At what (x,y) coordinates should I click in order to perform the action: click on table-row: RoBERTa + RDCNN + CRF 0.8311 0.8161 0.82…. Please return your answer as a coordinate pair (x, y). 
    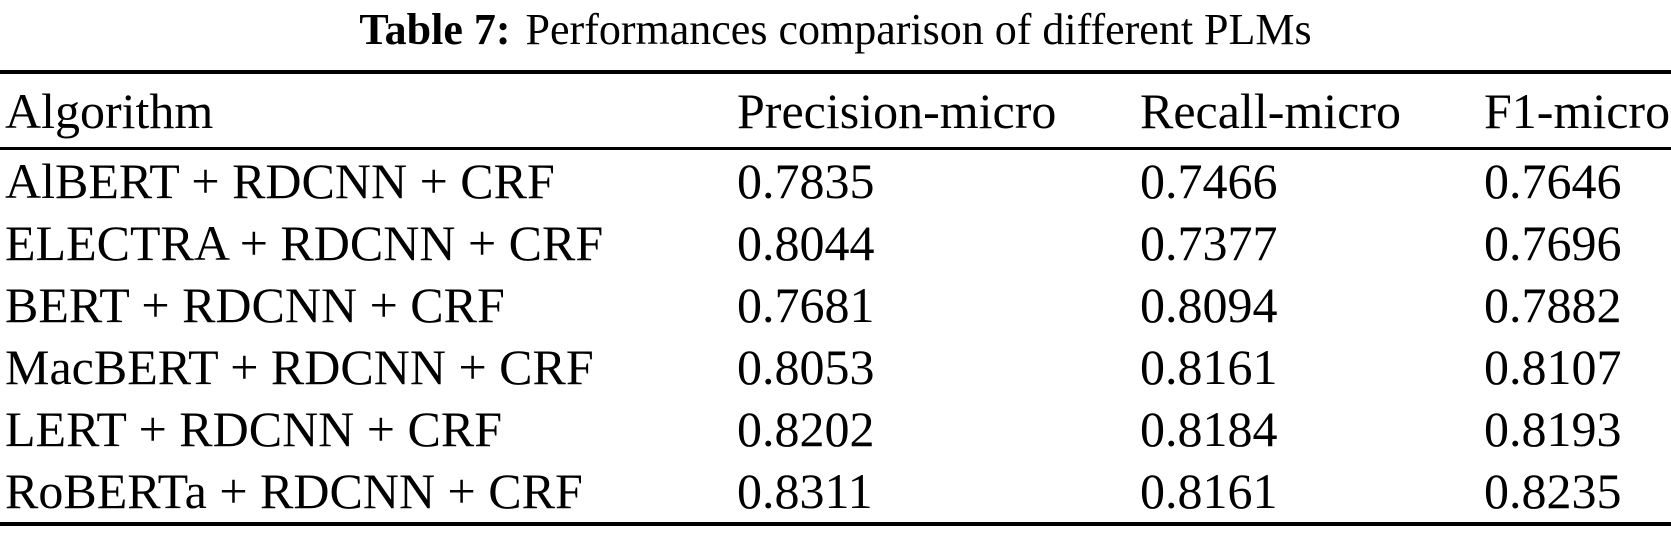
    Looking at the image, I should click on (835, 492).